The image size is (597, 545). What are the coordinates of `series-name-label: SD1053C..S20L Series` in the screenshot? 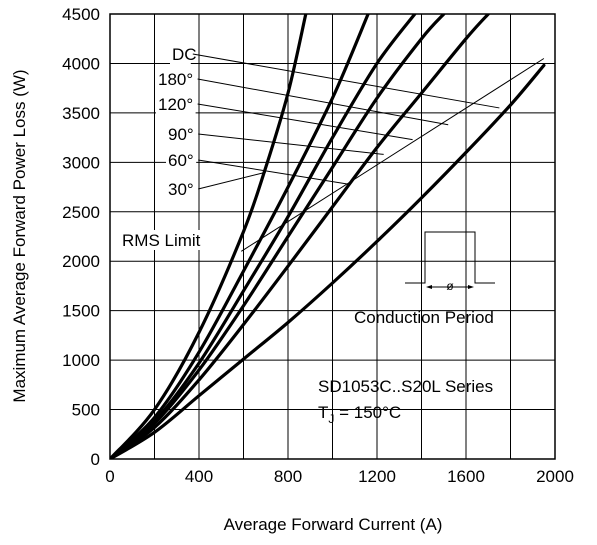 It's located at (405, 386).